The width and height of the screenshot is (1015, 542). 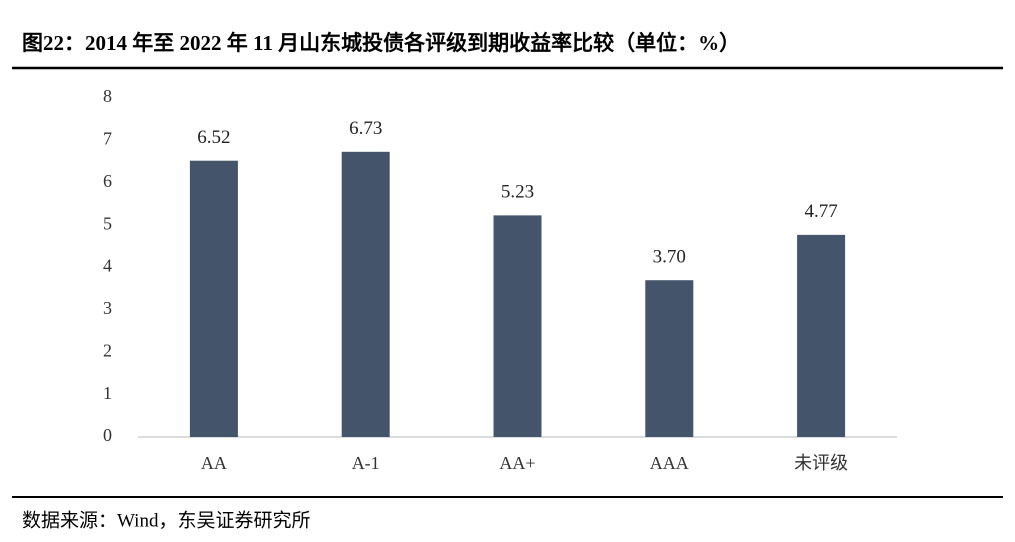 I want to click on y-tick-label: 1, so click(x=107, y=393).